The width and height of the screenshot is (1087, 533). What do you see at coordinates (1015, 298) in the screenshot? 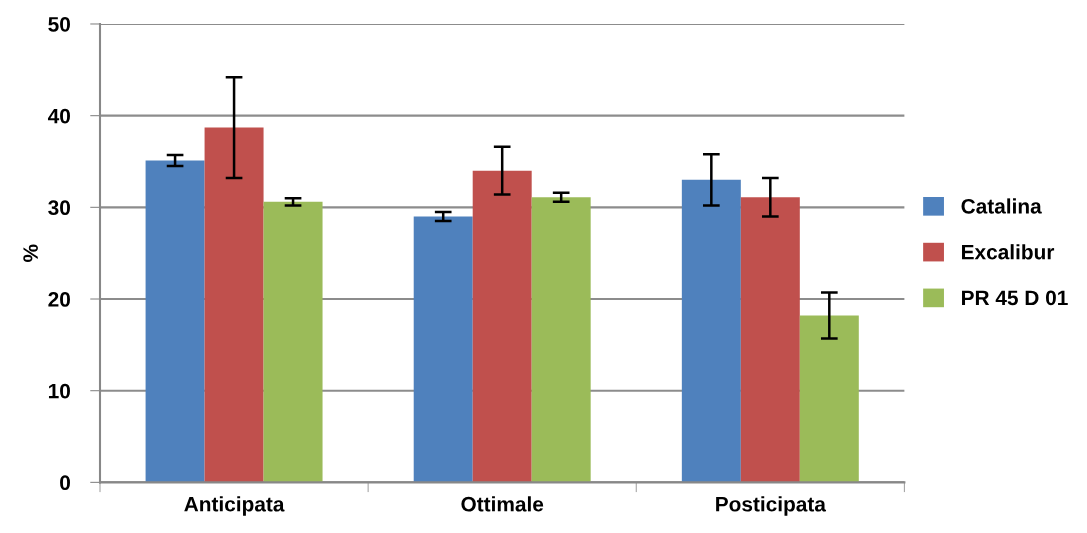
I see `legend-label: PR 45 D 01` at bounding box center [1015, 298].